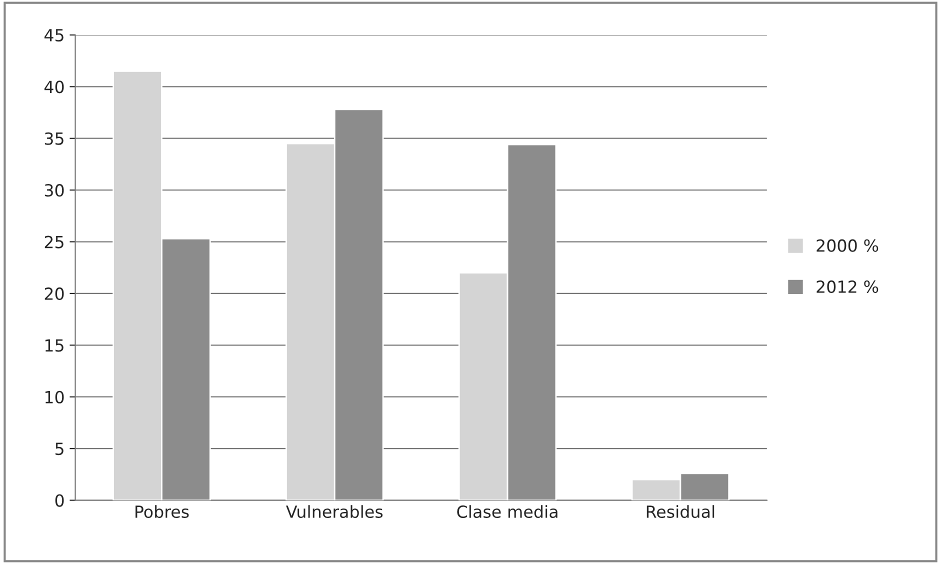 Image resolution: width=941 pixels, height=564 pixels. Describe the element at coordinates (847, 287) in the screenshot. I see `legend-label: 2012 %` at that location.